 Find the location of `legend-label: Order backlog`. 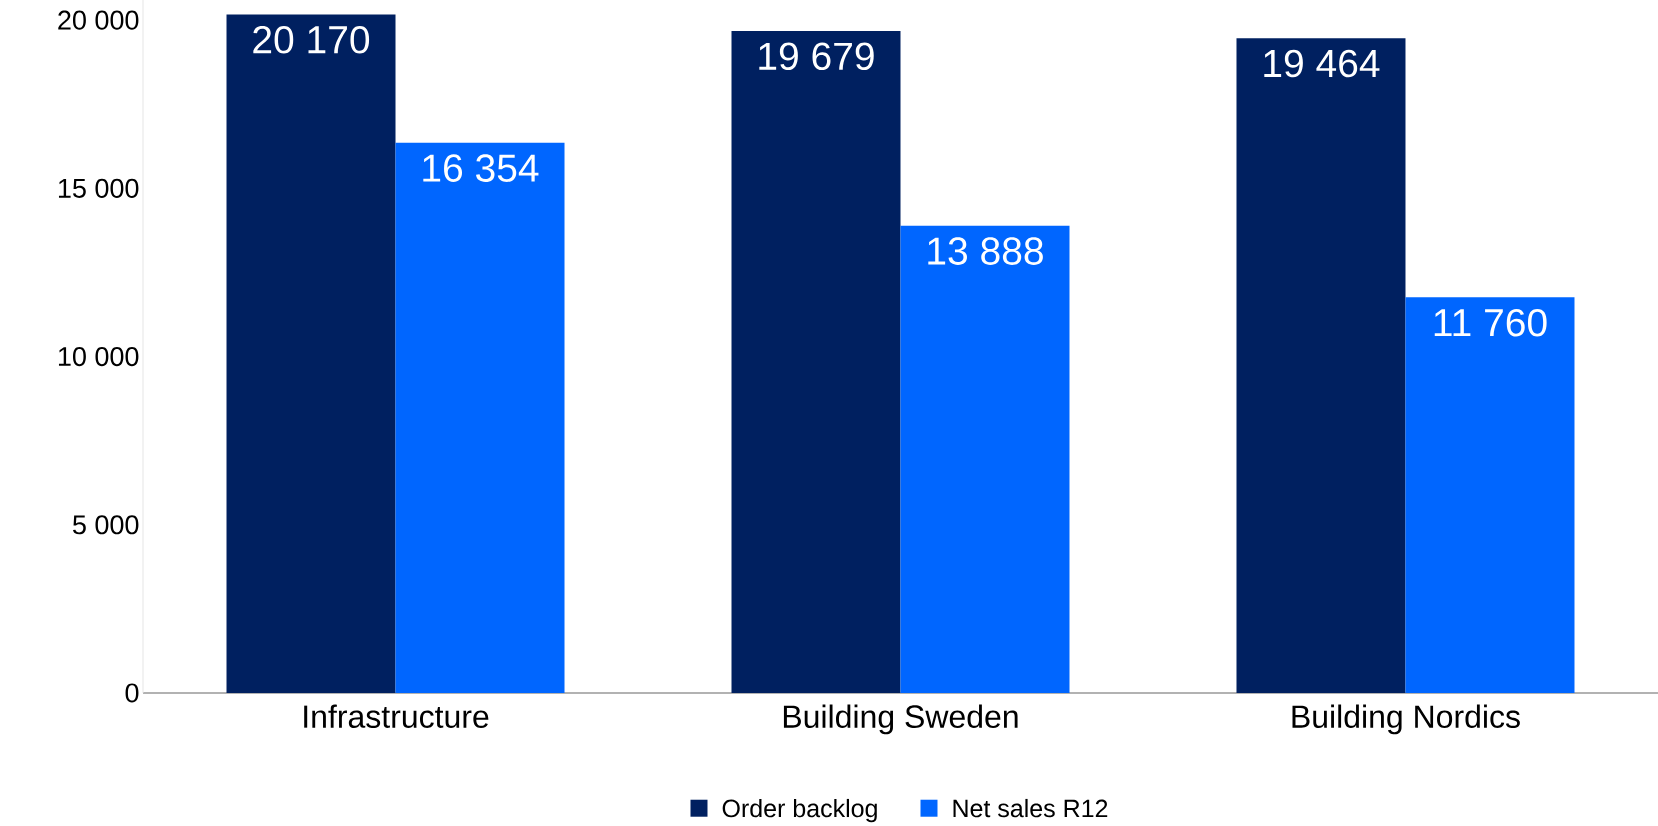

legend-label: Order backlog is located at coordinates (799, 810).